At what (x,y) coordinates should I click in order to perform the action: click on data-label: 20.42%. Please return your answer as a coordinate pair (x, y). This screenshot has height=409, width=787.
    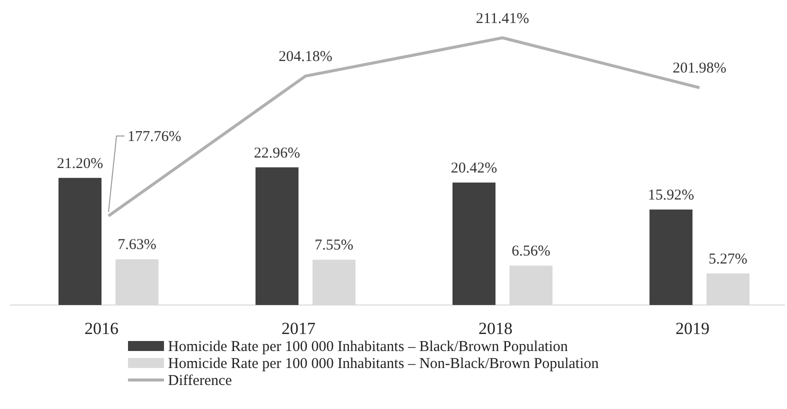
    Looking at the image, I should click on (474, 168).